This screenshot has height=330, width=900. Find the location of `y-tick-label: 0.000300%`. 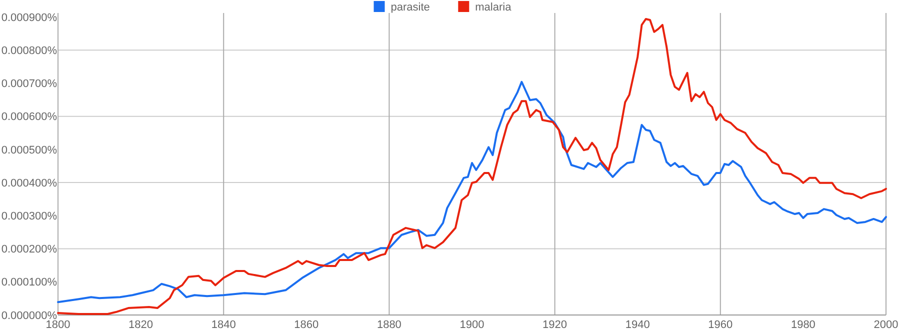

y-tick-label: 0.000300% is located at coordinates (29, 216).